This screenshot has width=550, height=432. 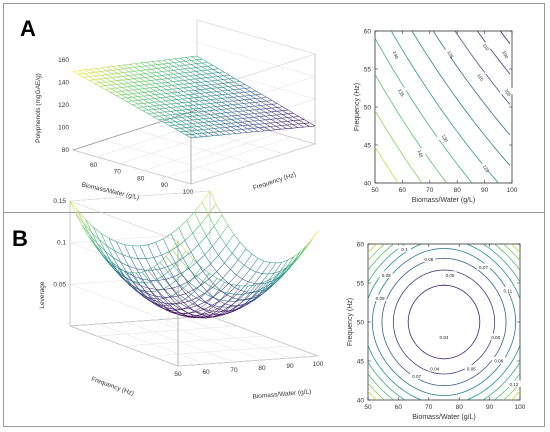 I want to click on bc-x-tick: 100, so click(x=520, y=407).